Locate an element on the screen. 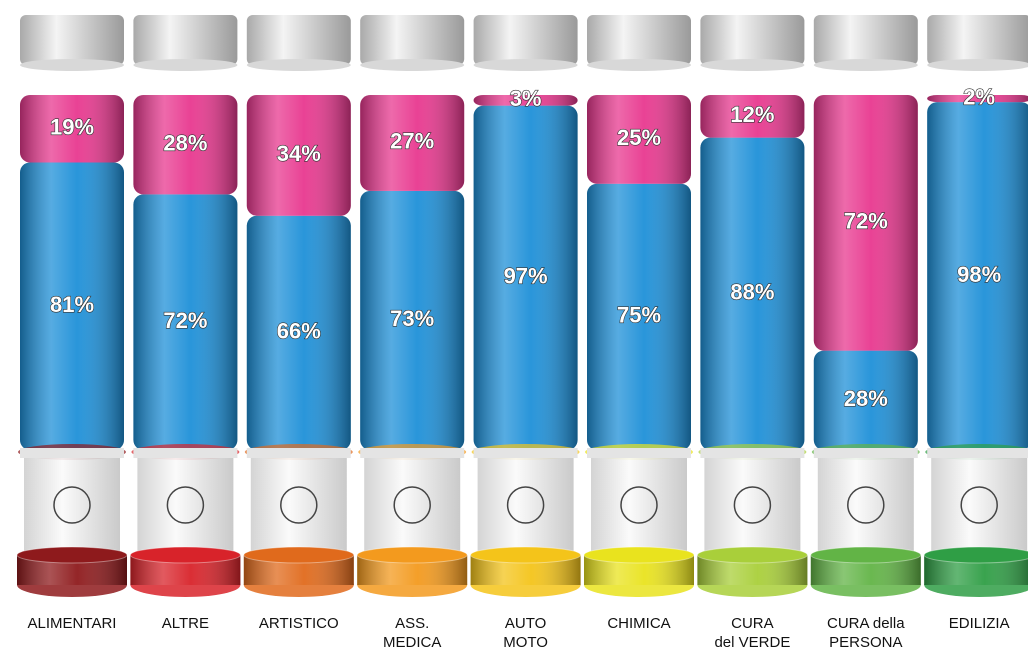 Image resolution: width=1028 pixels, height=654 pixels. category-label: CURA della PERSONA is located at coordinates (866, 633).